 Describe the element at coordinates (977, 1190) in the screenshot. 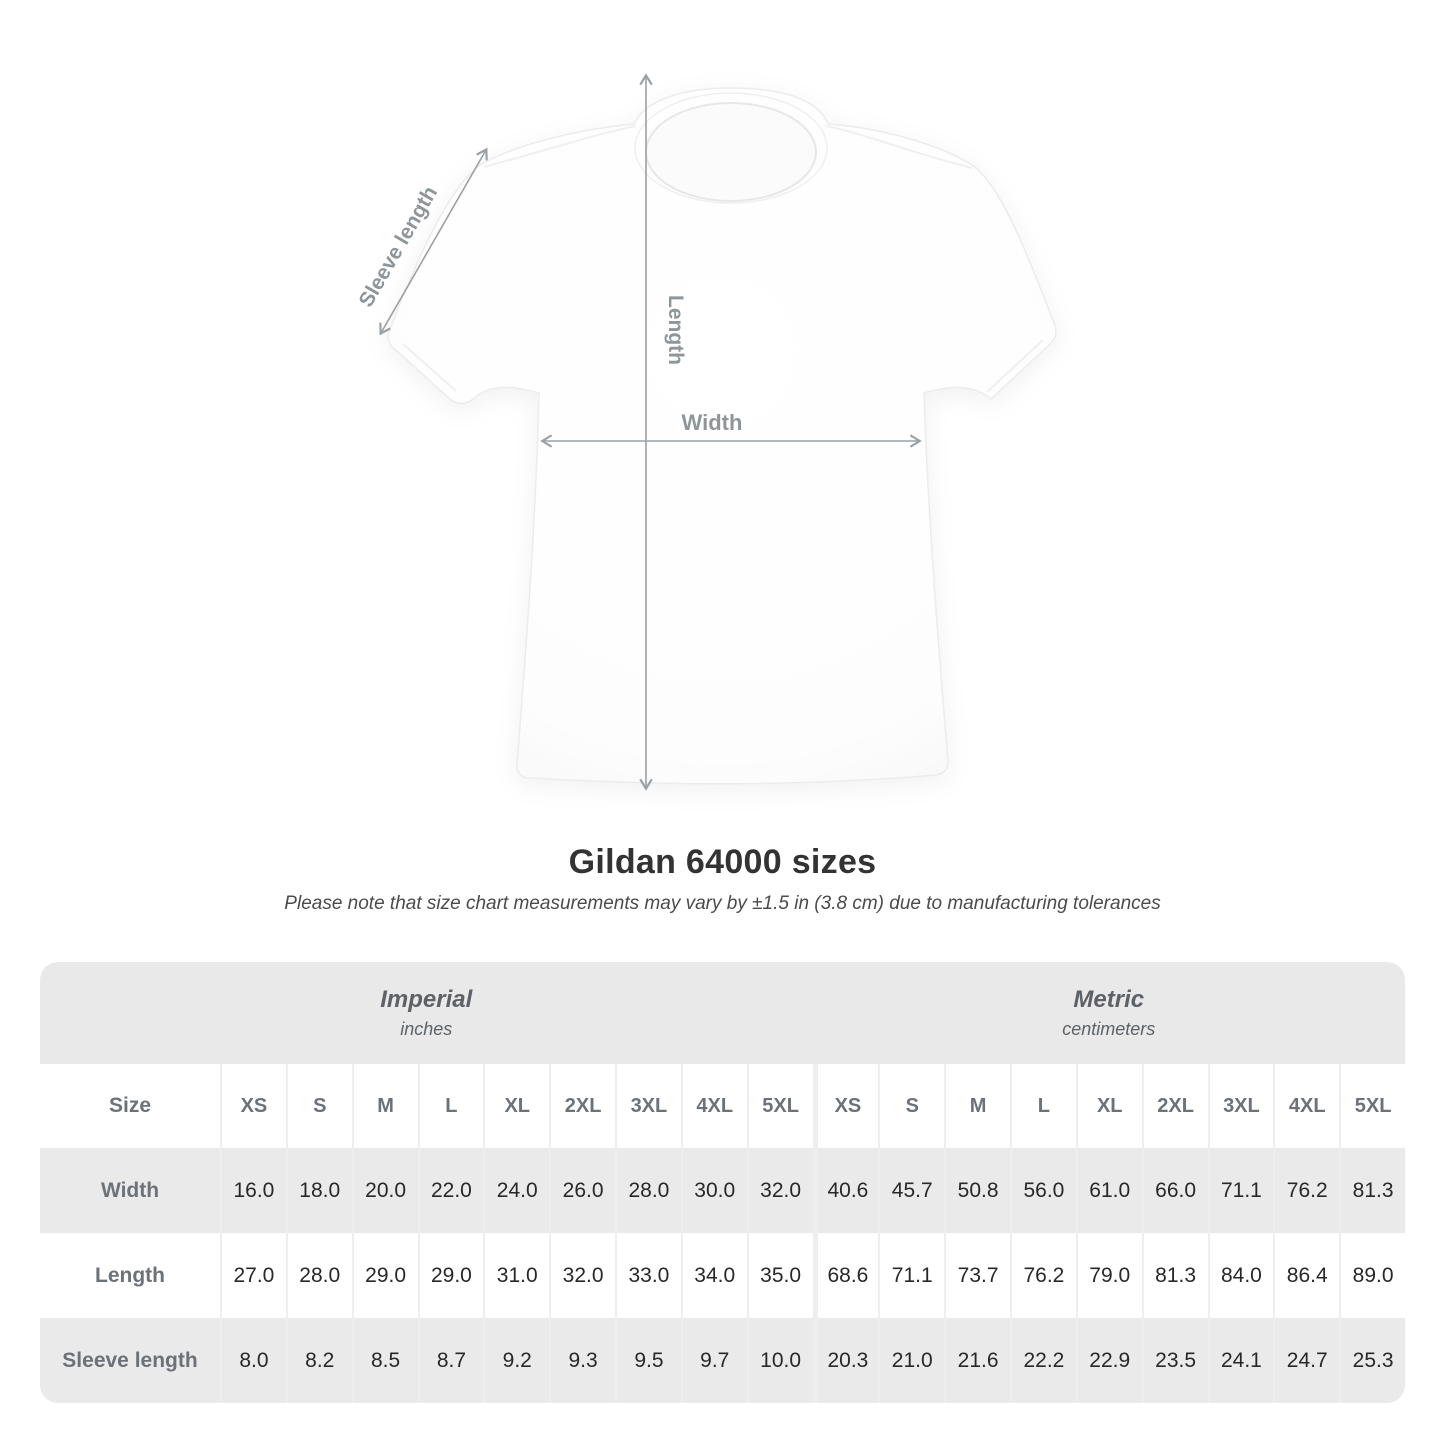

I see `measurement-cell: 50.8` at that location.